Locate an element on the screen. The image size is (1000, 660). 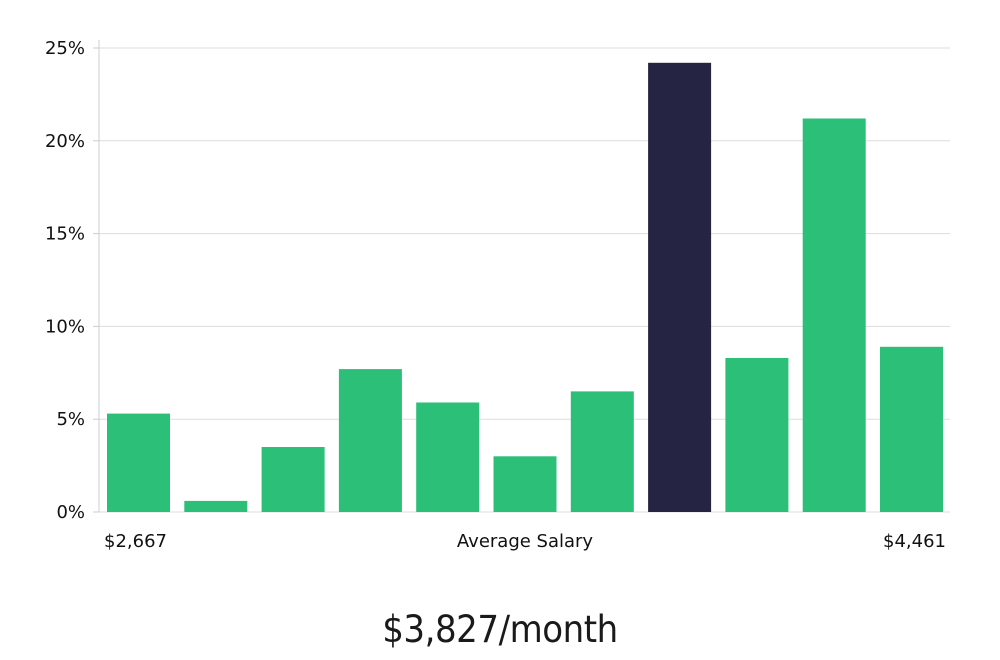
bar-highlighted is located at coordinates (680, 287).